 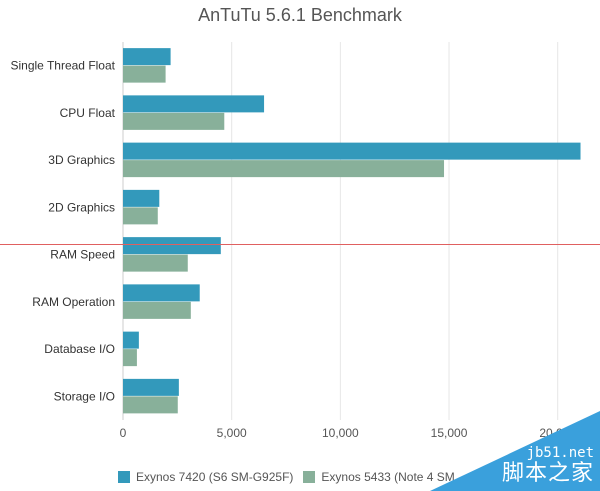 I want to click on y-category-label: Storage I/O, so click(x=84, y=396).